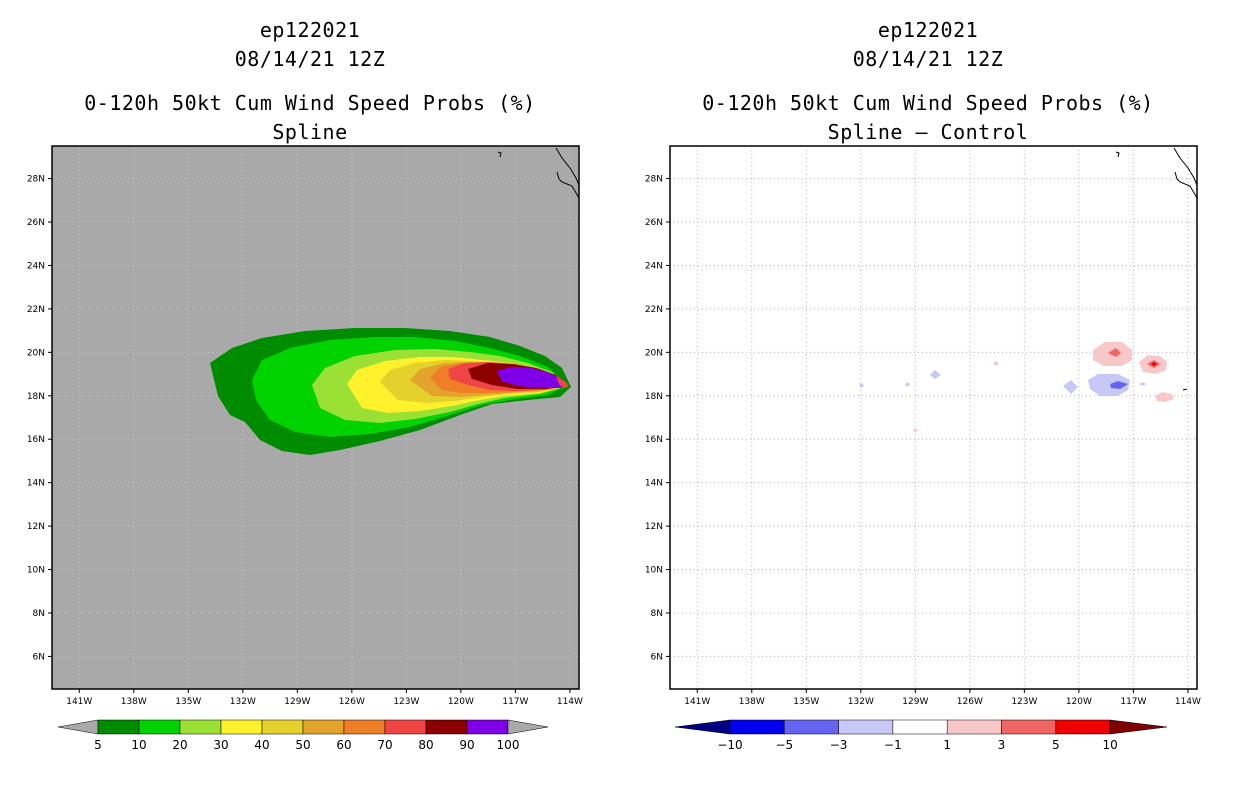  What do you see at coordinates (138, 745) in the screenshot?
I see `left-colorbar-label: 10` at bounding box center [138, 745].